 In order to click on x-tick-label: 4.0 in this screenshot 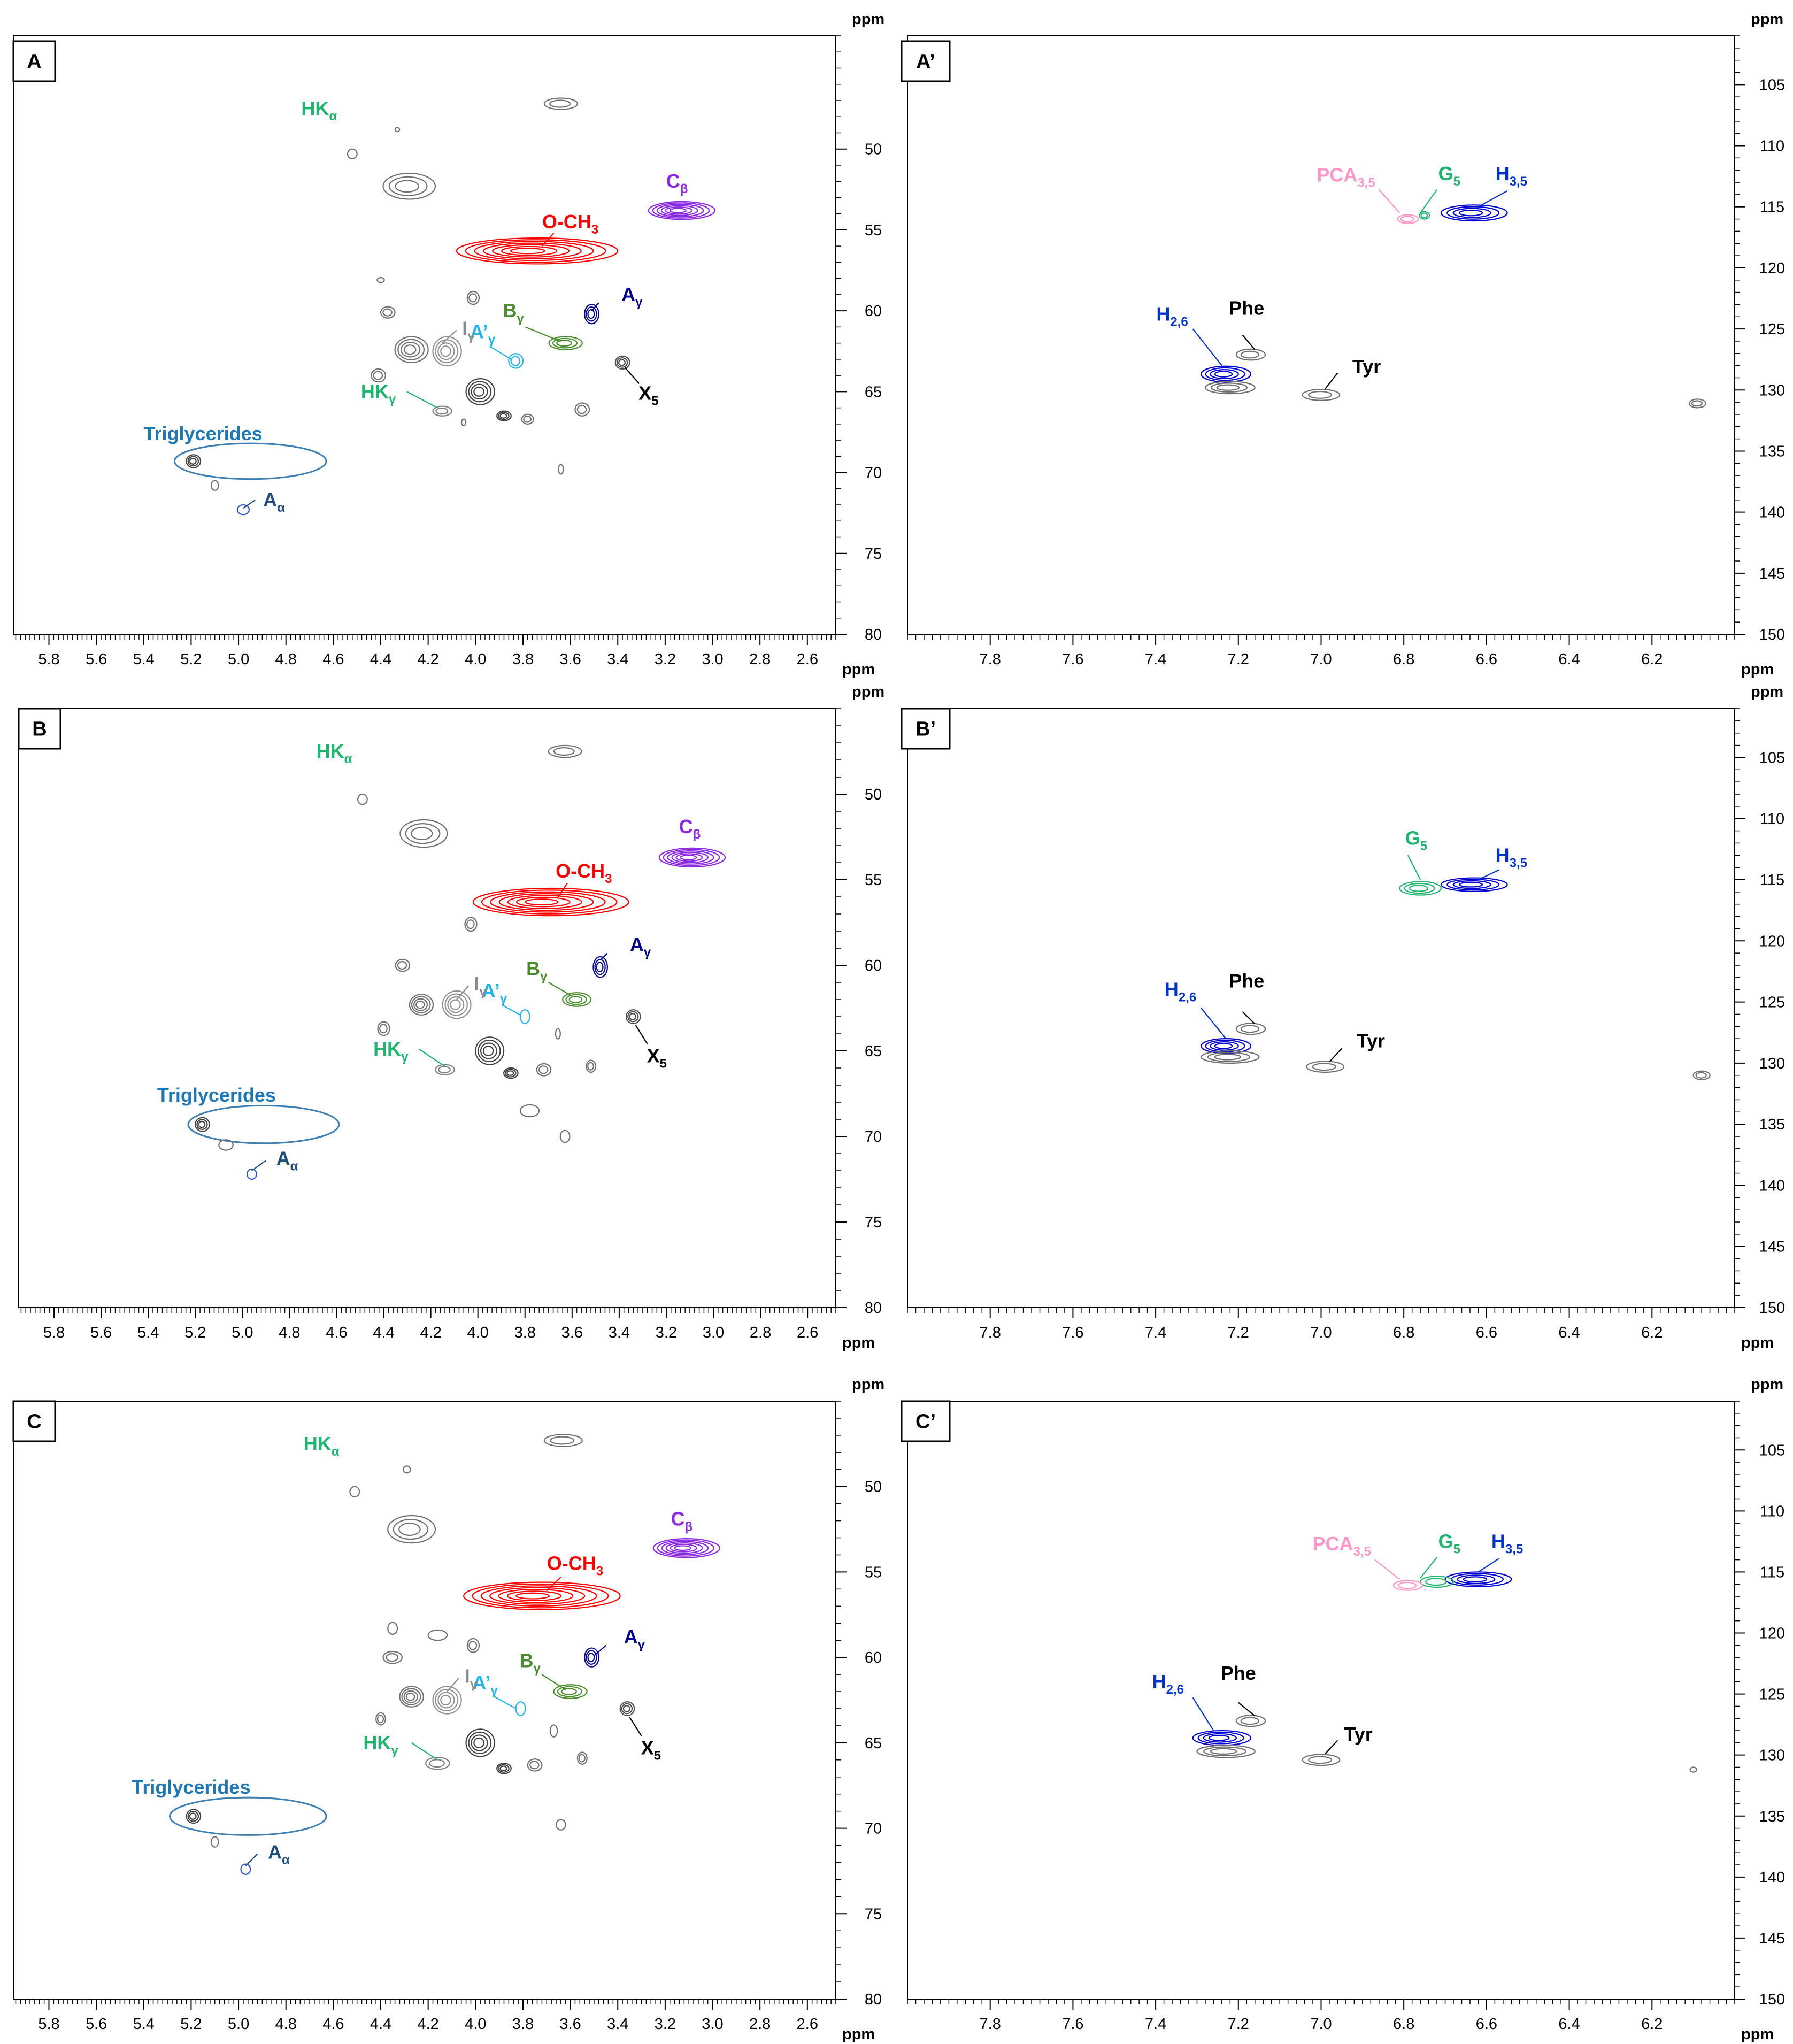, I will do `click(476, 659)`.